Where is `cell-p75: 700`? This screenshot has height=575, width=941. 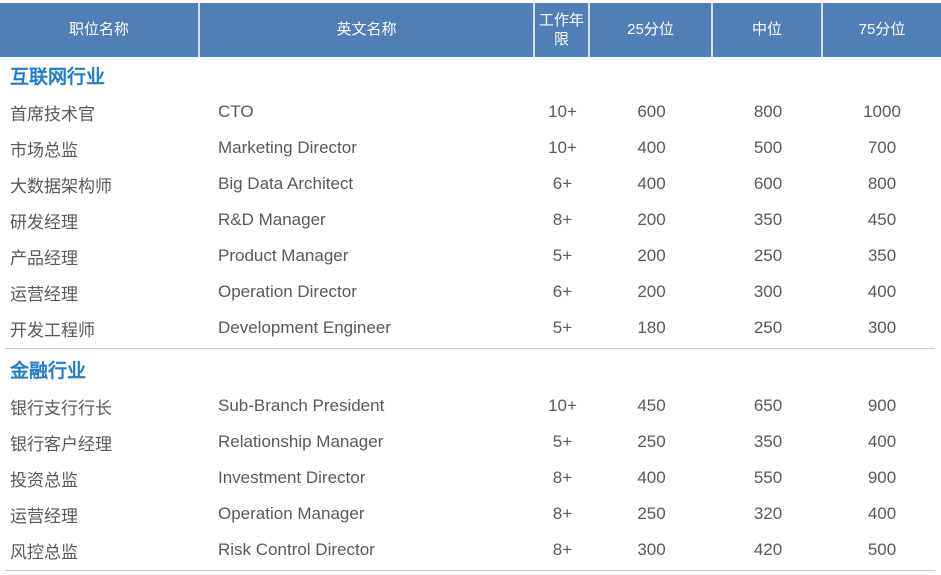 cell-p75: 700 is located at coordinates (882, 147).